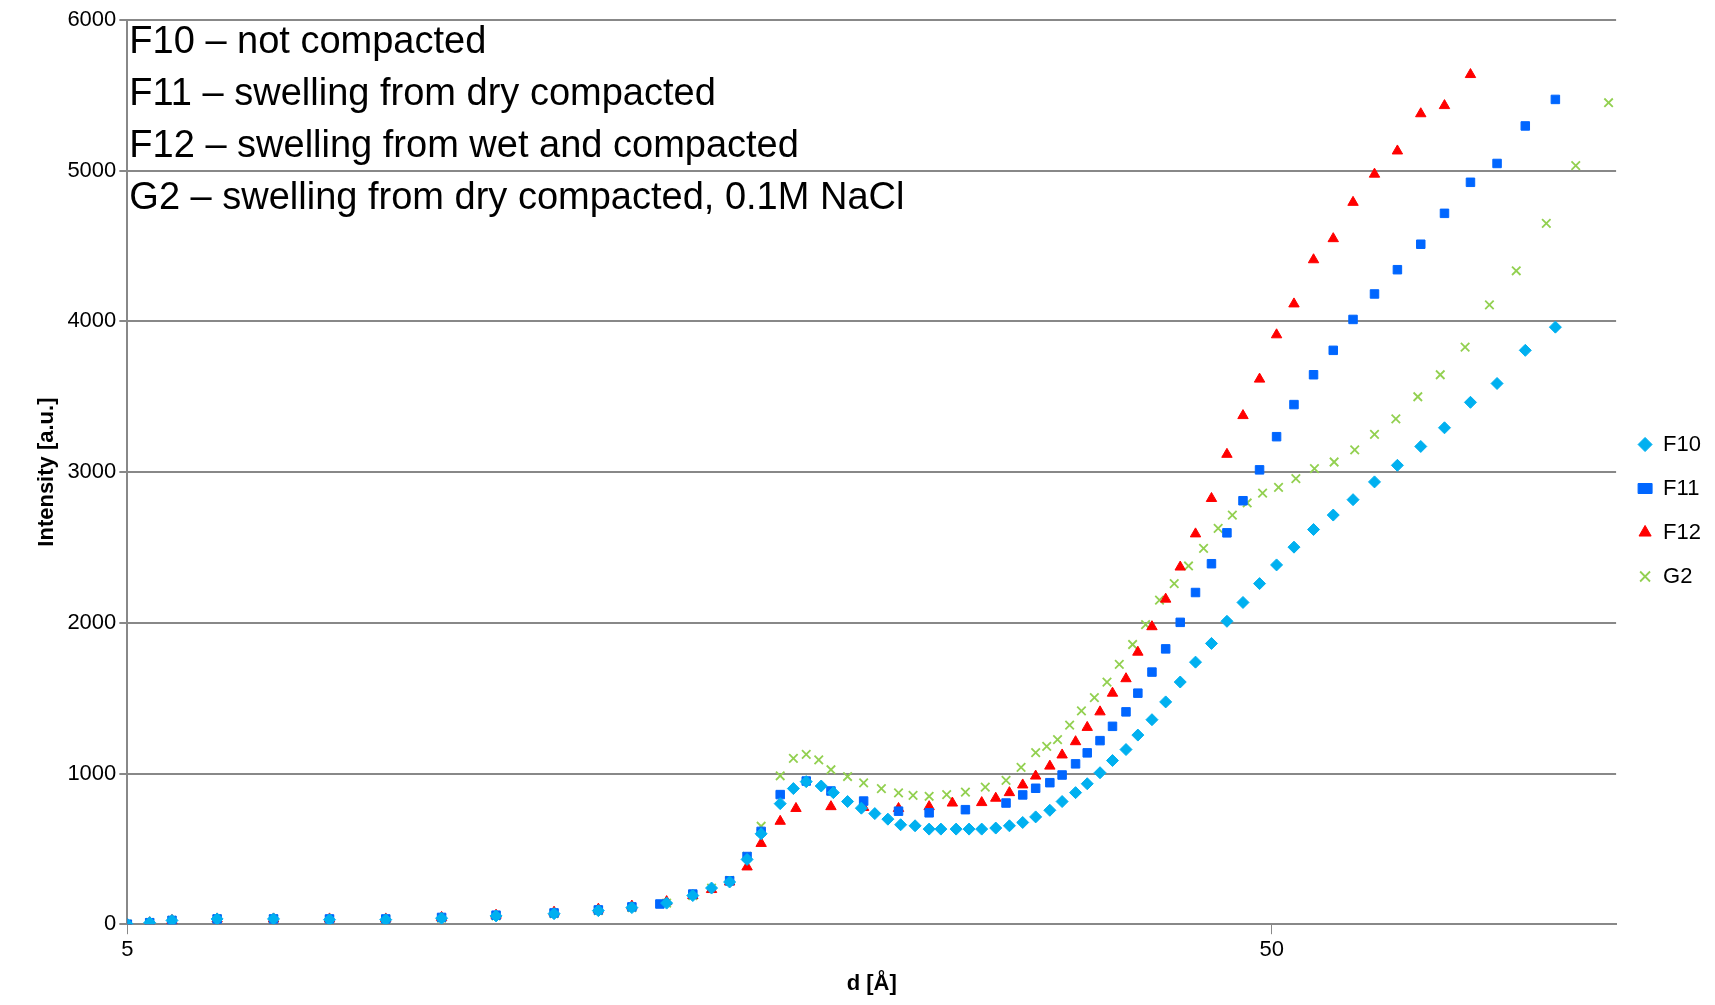  What do you see at coordinates (1682, 443) in the screenshot?
I see `legend-label: F10` at bounding box center [1682, 443].